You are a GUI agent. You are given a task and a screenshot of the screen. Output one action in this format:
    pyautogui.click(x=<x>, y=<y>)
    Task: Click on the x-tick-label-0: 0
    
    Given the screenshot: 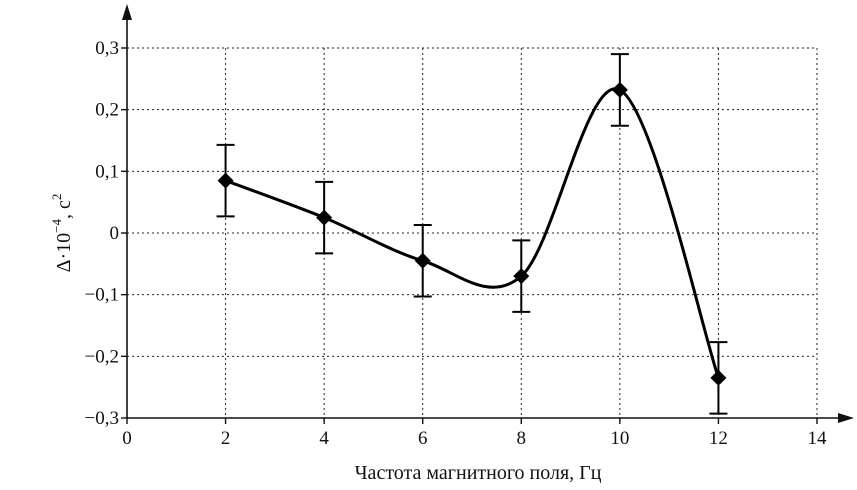 What is the action you would take?
    pyautogui.click(x=127, y=438)
    